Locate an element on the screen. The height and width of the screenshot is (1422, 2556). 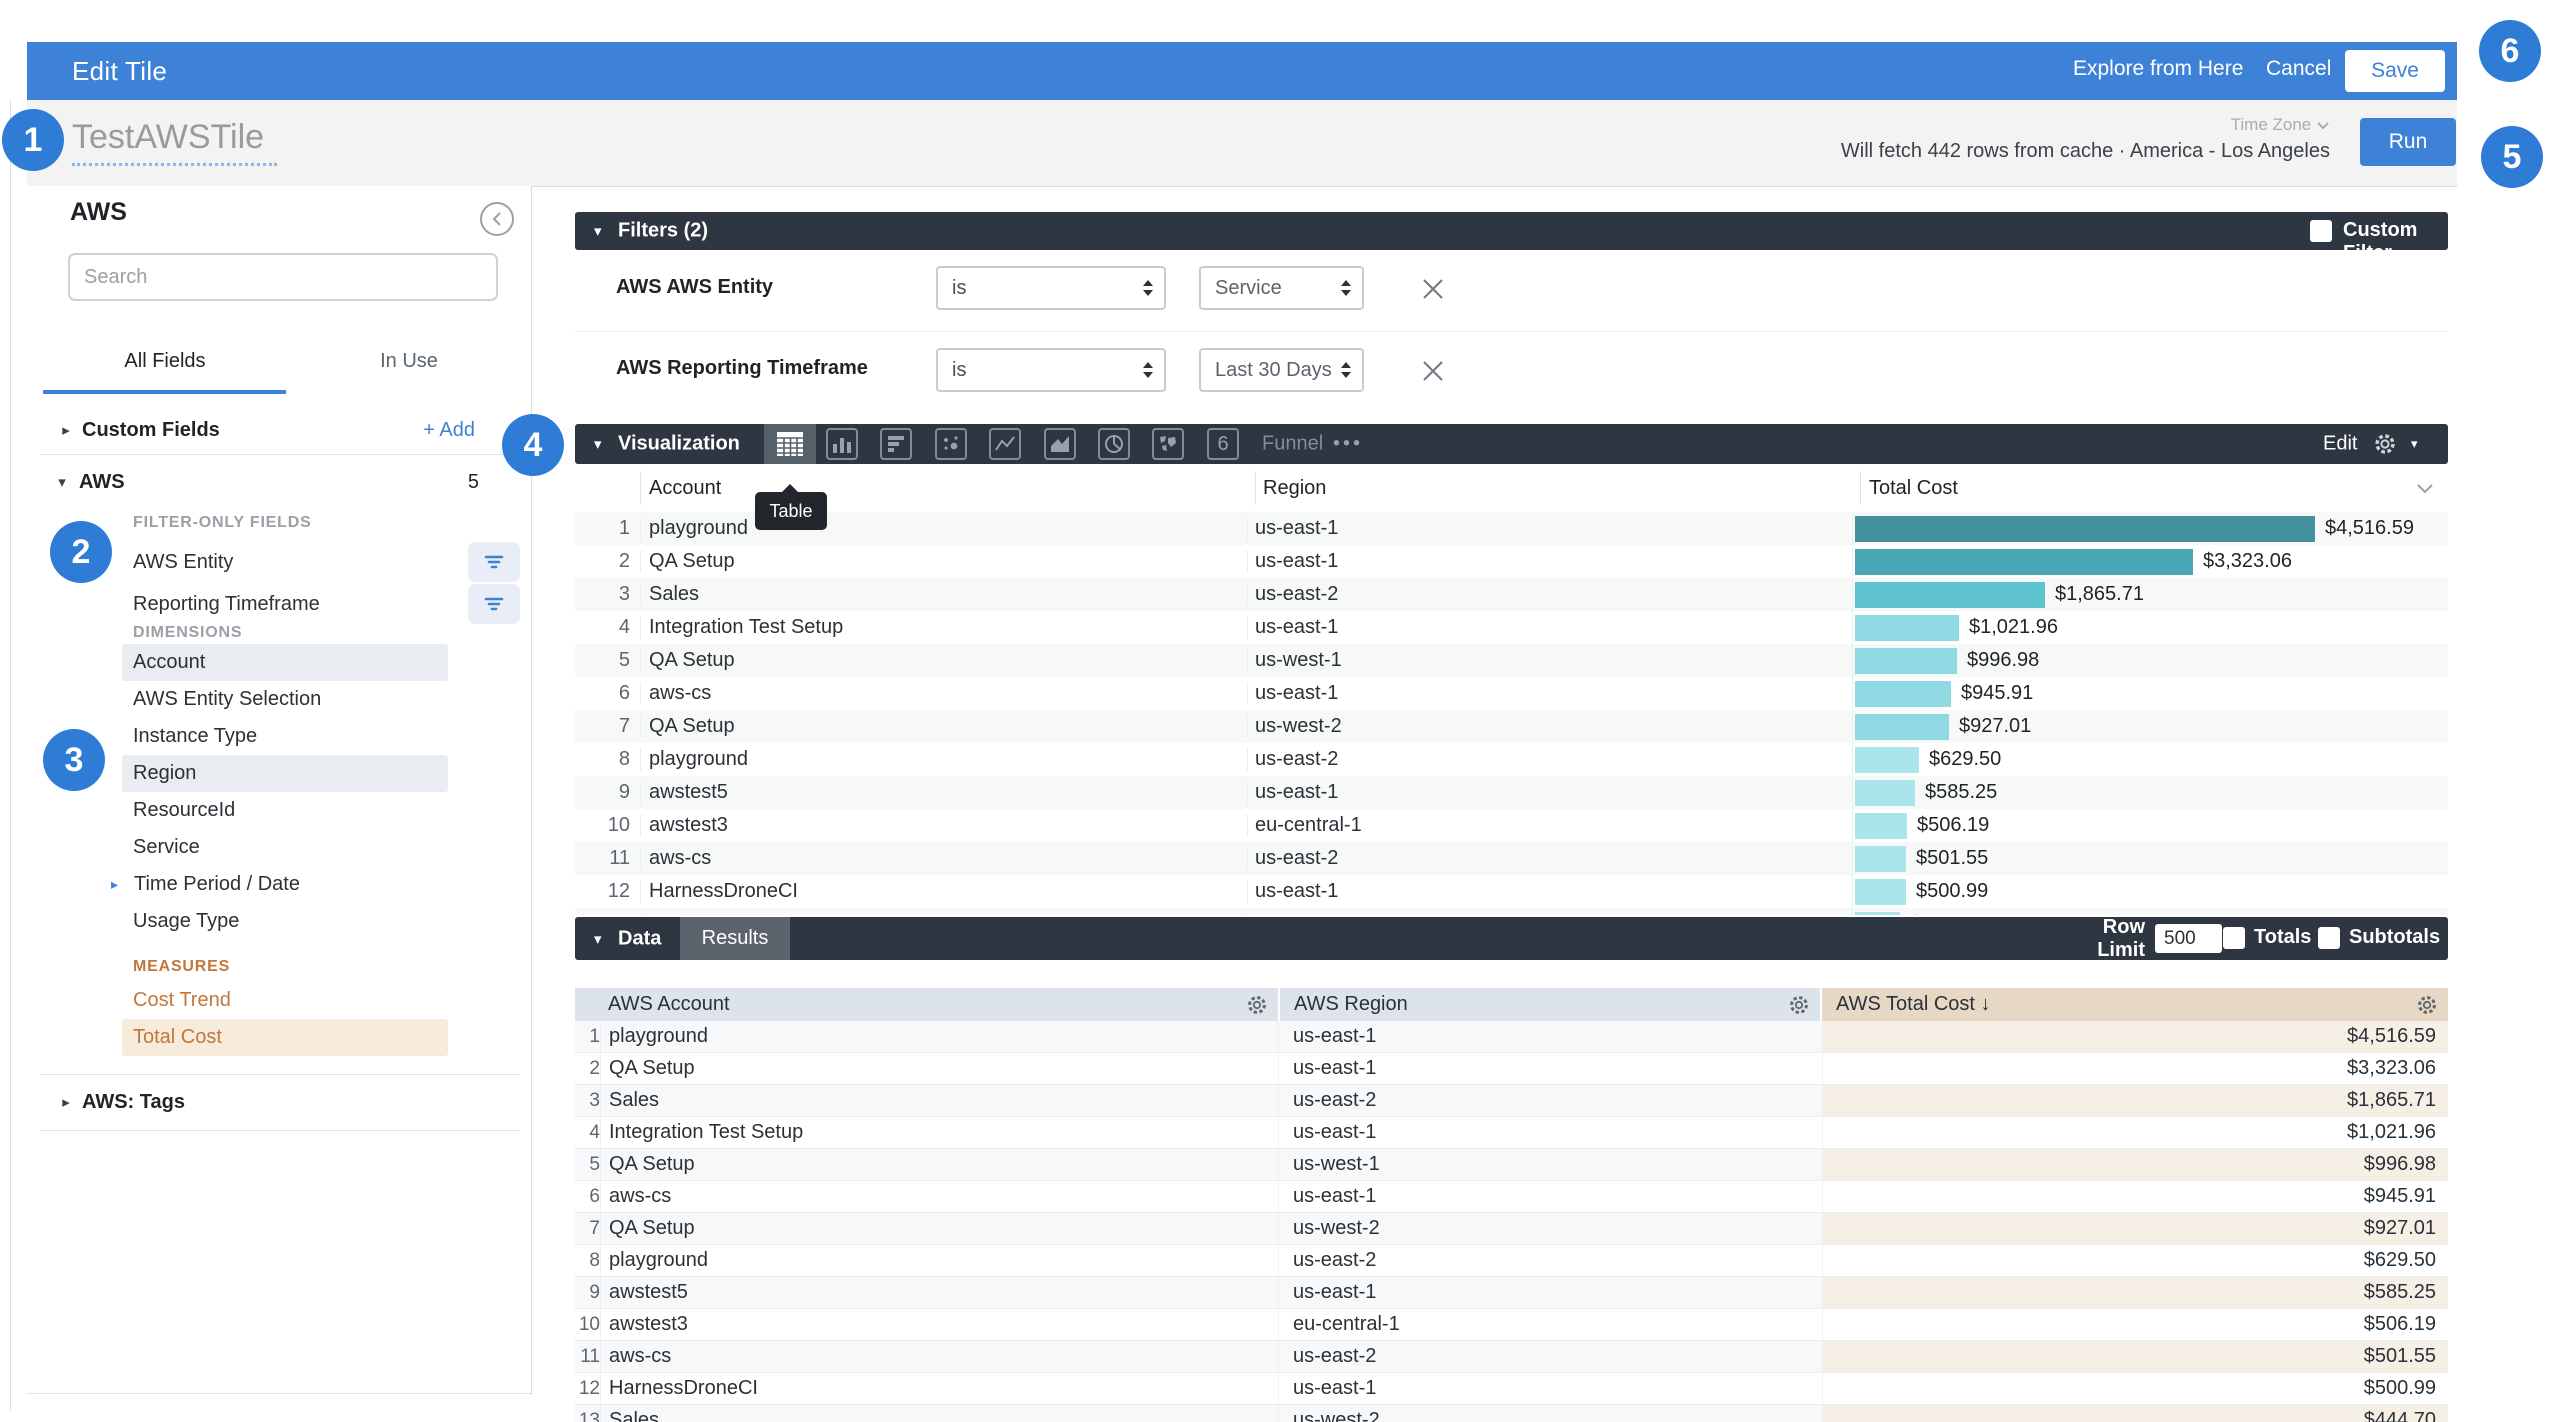
row-limit-input is located at coordinates (2188, 938).